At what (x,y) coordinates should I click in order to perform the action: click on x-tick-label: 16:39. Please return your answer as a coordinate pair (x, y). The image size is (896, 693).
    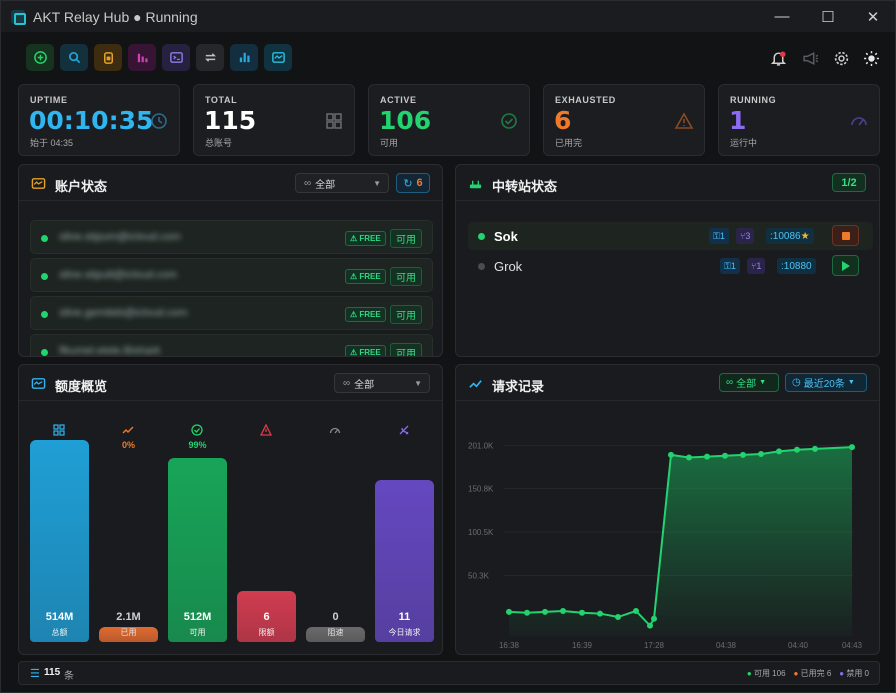
    Looking at the image, I should click on (582, 645).